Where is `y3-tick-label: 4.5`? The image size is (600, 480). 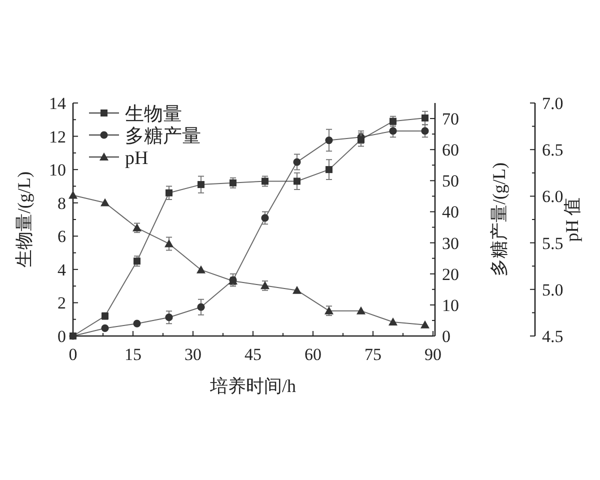 y3-tick-label: 4.5 is located at coordinates (553, 336).